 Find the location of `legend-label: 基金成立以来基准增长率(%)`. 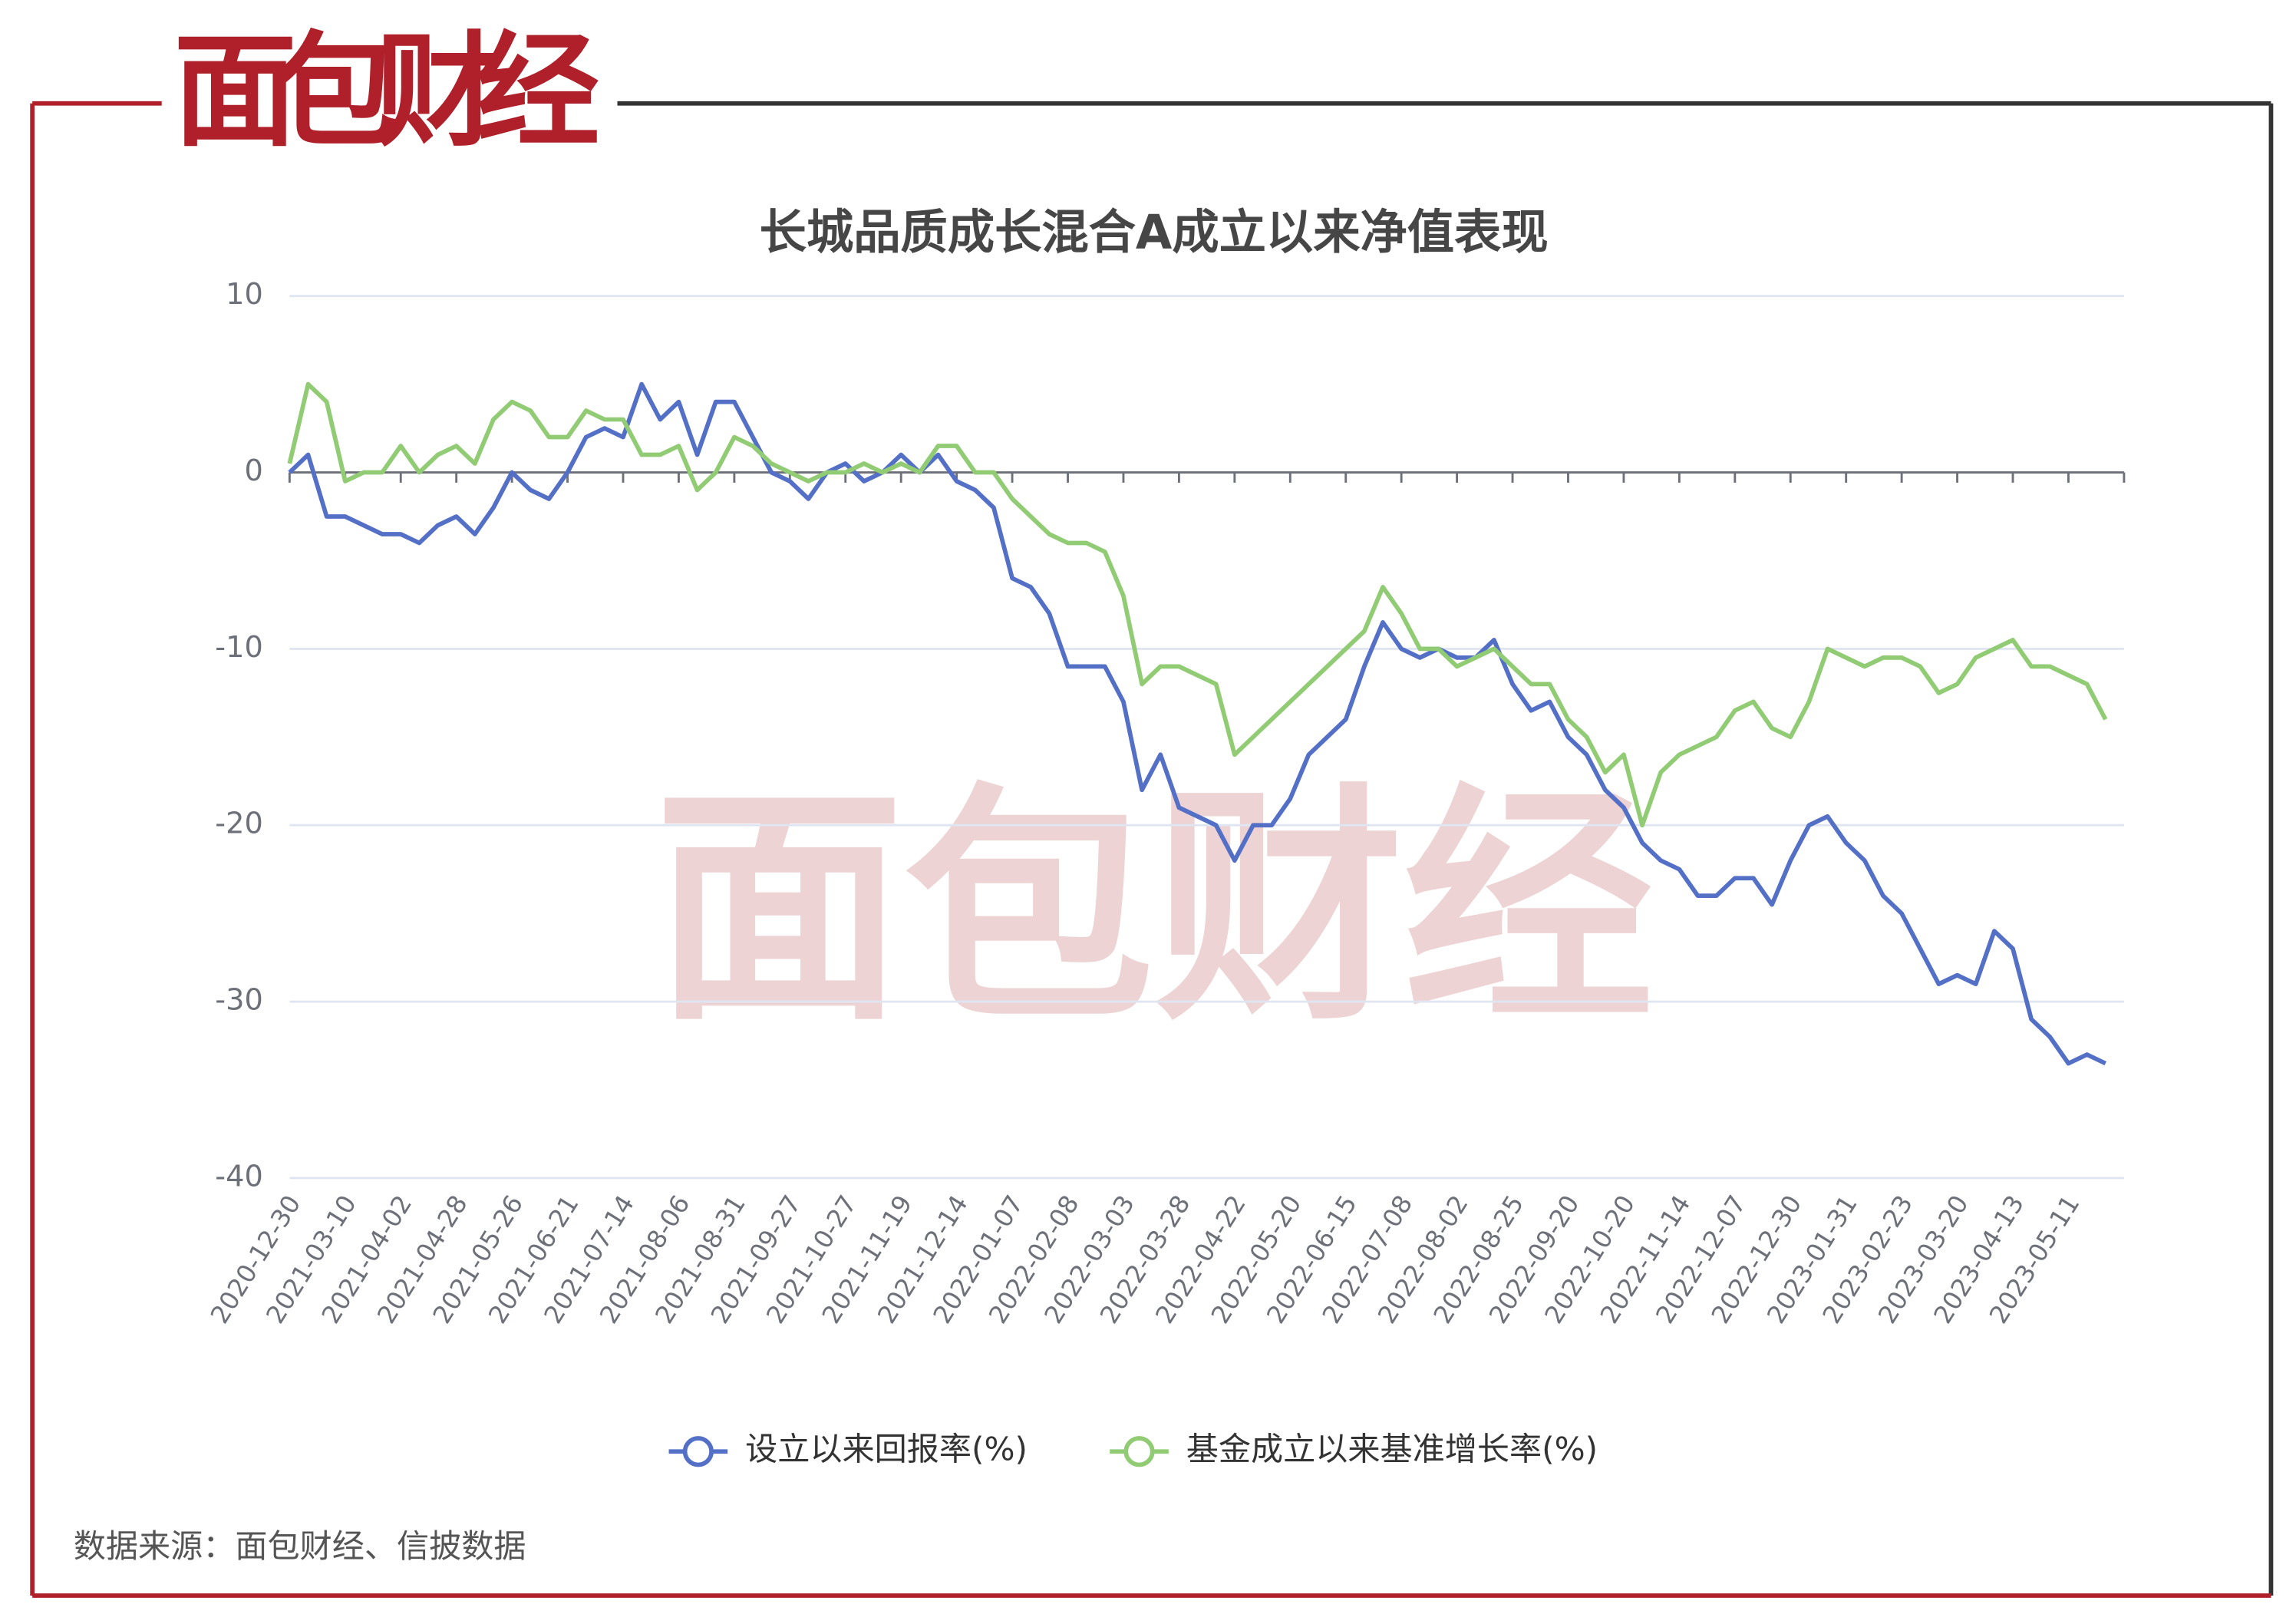

legend-label: 基金成立以来基准增长率(%) is located at coordinates (1392, 1449).